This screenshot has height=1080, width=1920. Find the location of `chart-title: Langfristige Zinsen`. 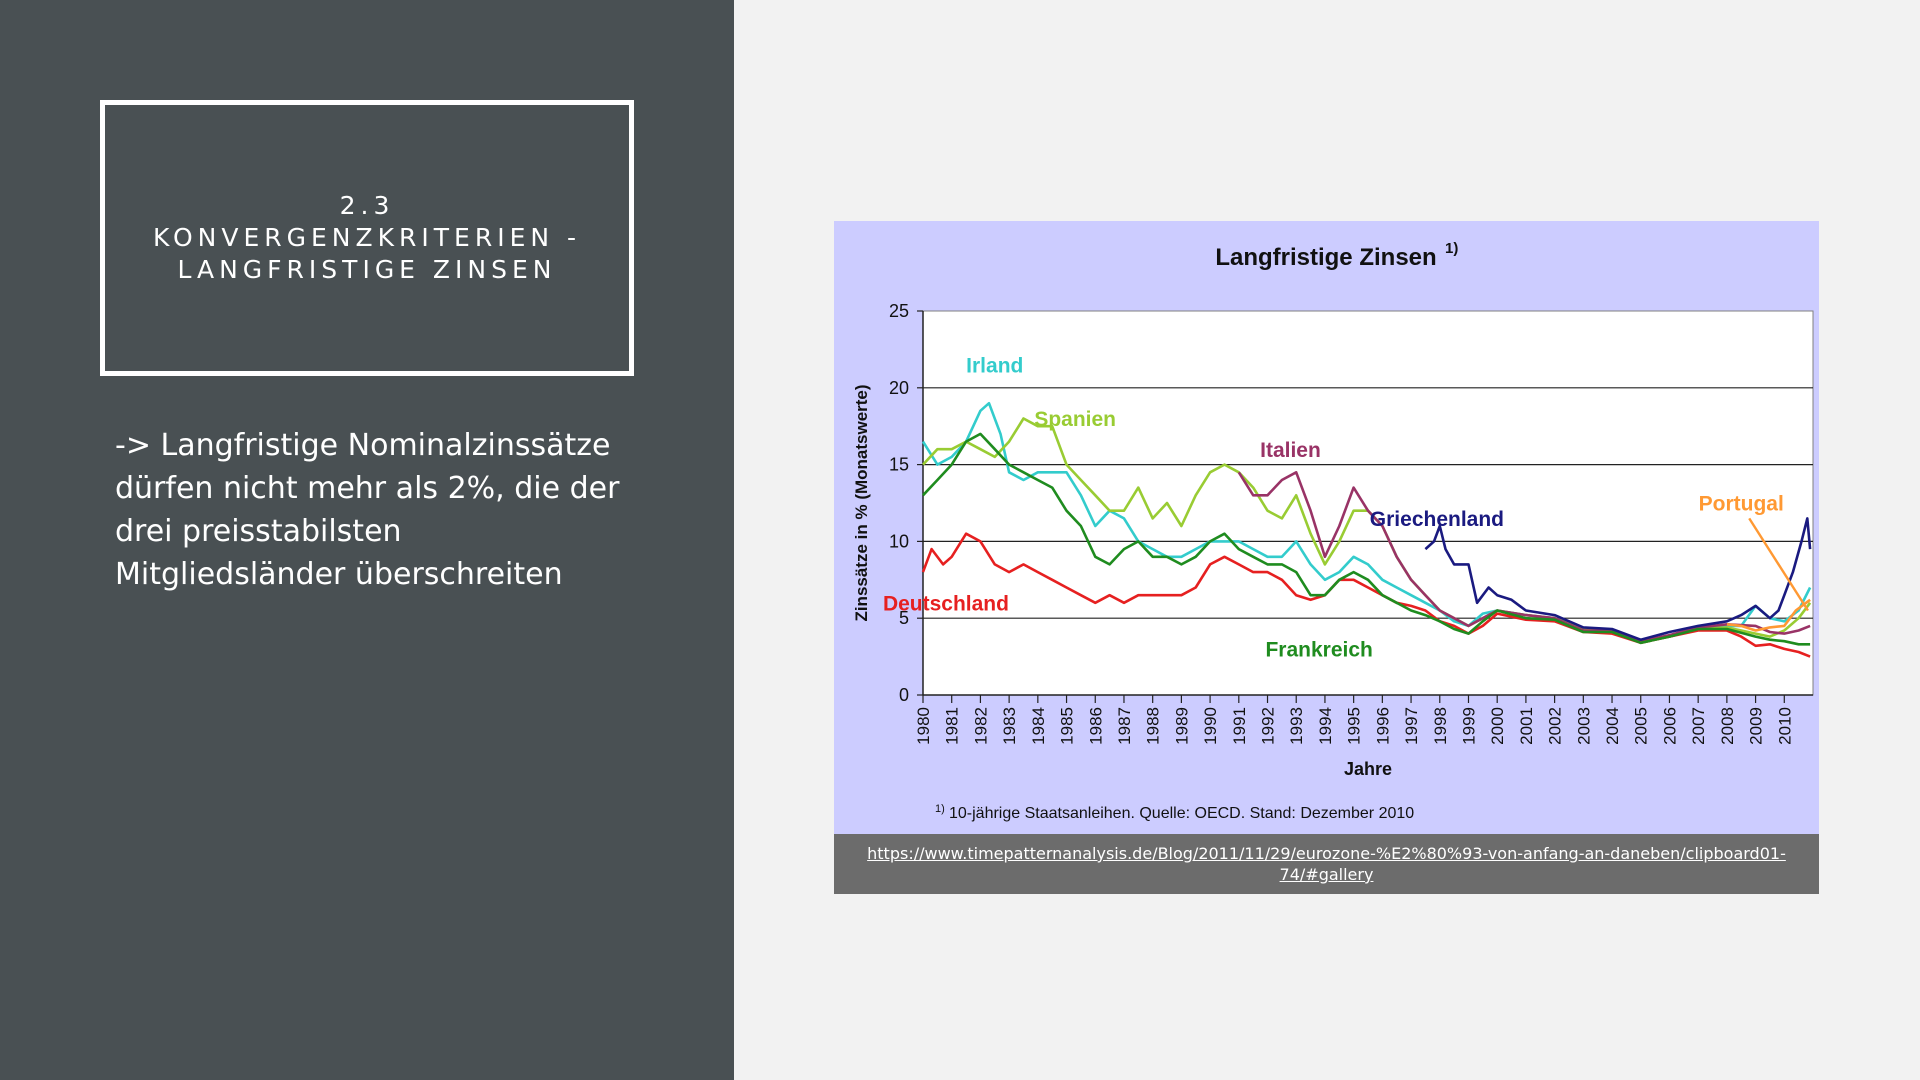

chart-title: Langfristige Zinsen is located at coordinates (1325, 257).